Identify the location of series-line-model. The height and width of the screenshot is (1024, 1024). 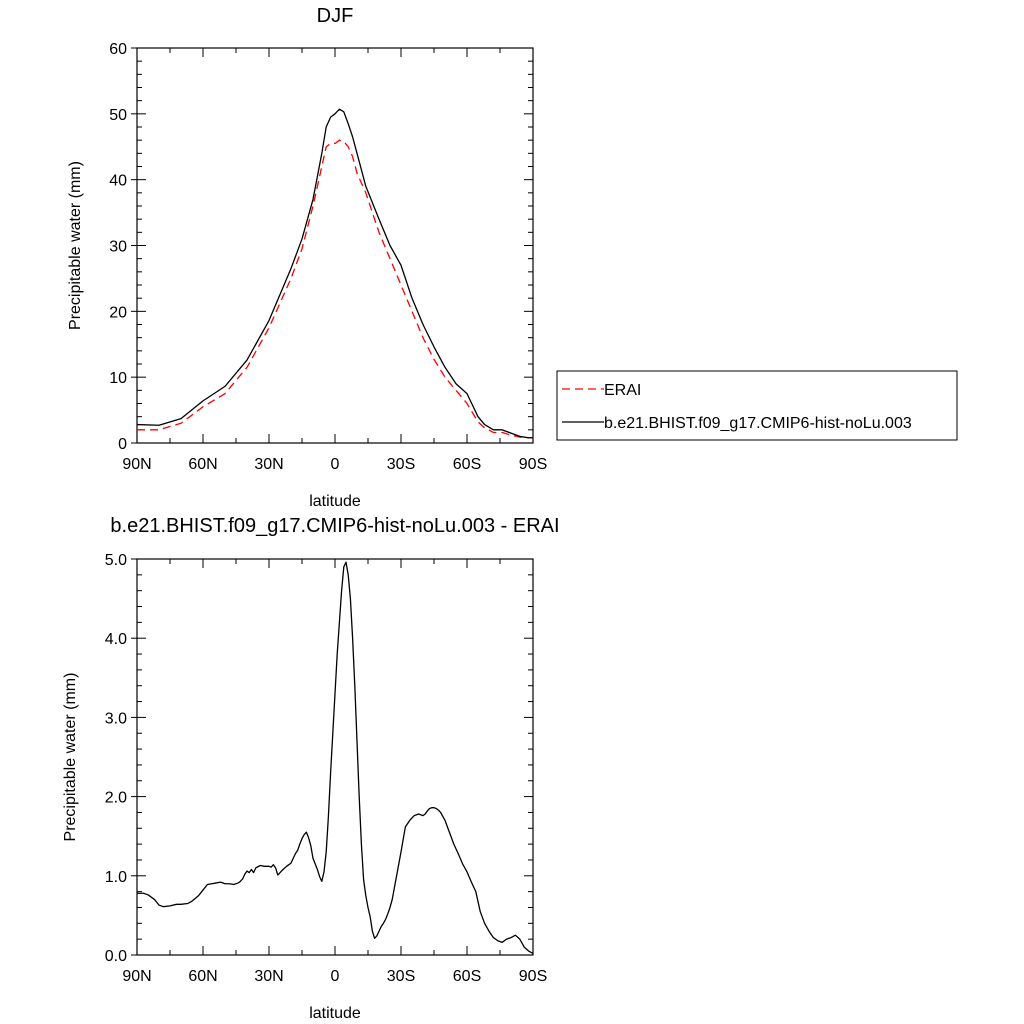
(334, 273).